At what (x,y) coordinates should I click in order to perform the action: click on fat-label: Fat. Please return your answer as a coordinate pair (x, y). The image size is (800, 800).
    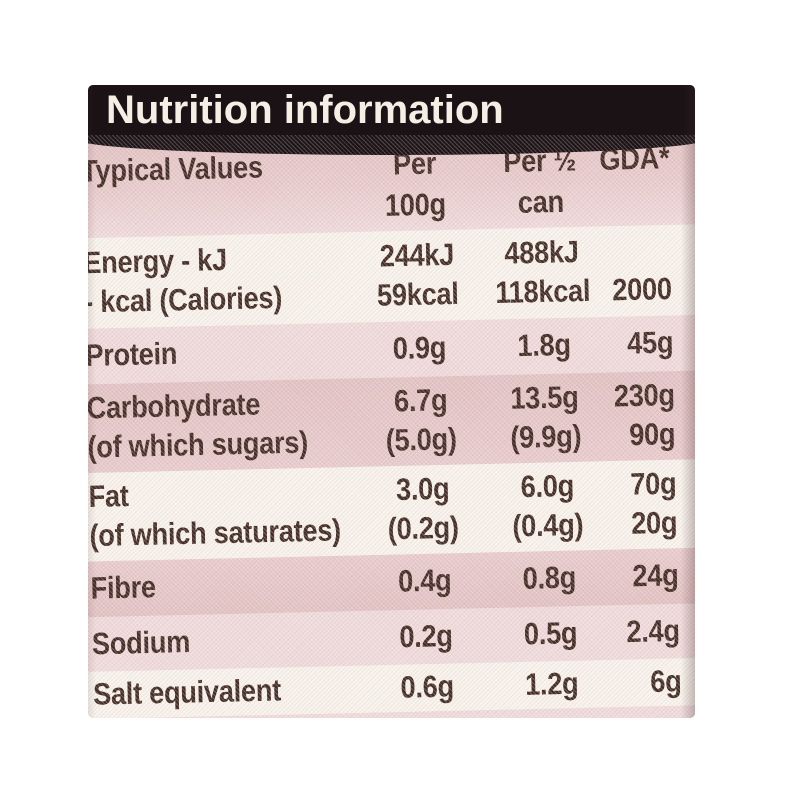
    Looking at the image, I should click on (108, 497).